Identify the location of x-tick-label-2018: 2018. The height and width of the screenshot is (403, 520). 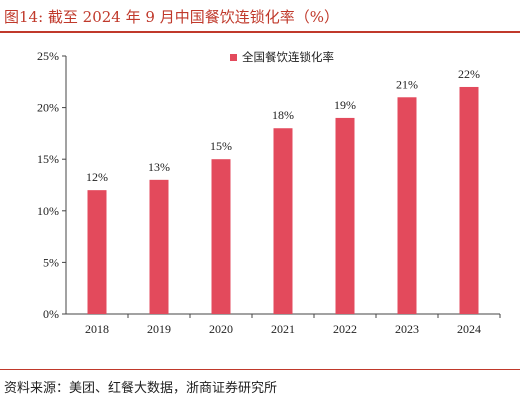
(97, 329).